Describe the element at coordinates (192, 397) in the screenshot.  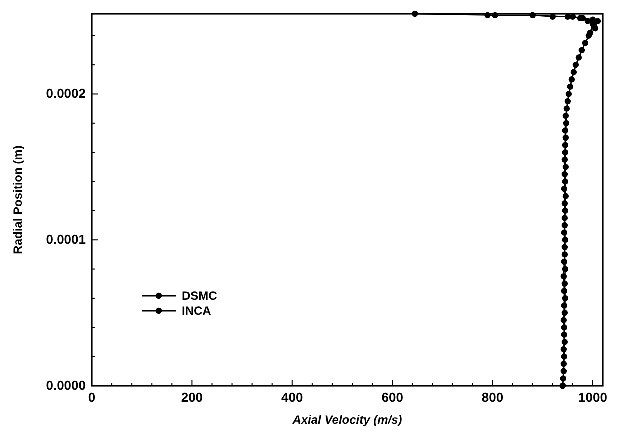
I see `x-tick-label: 200` at that location.